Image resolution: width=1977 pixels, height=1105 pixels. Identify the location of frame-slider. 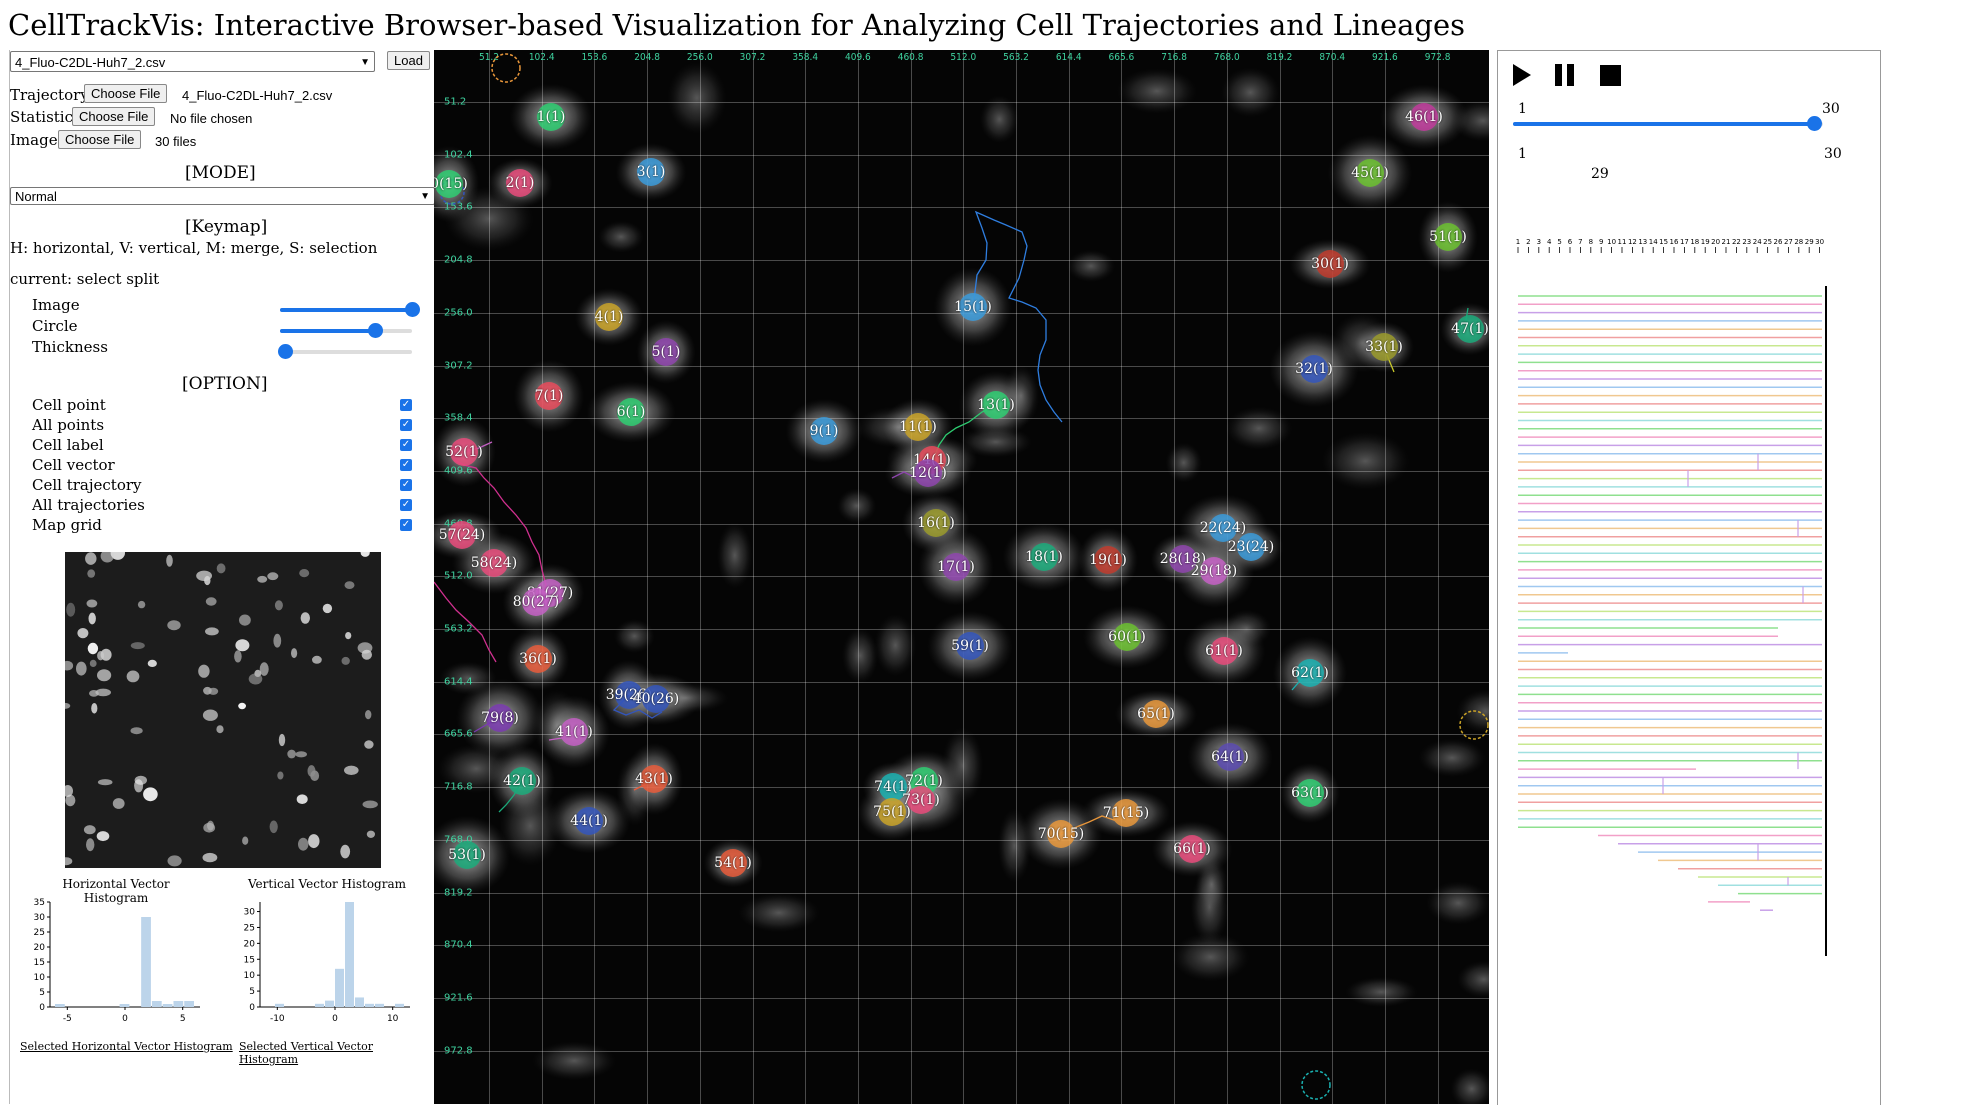
(1668, 124).